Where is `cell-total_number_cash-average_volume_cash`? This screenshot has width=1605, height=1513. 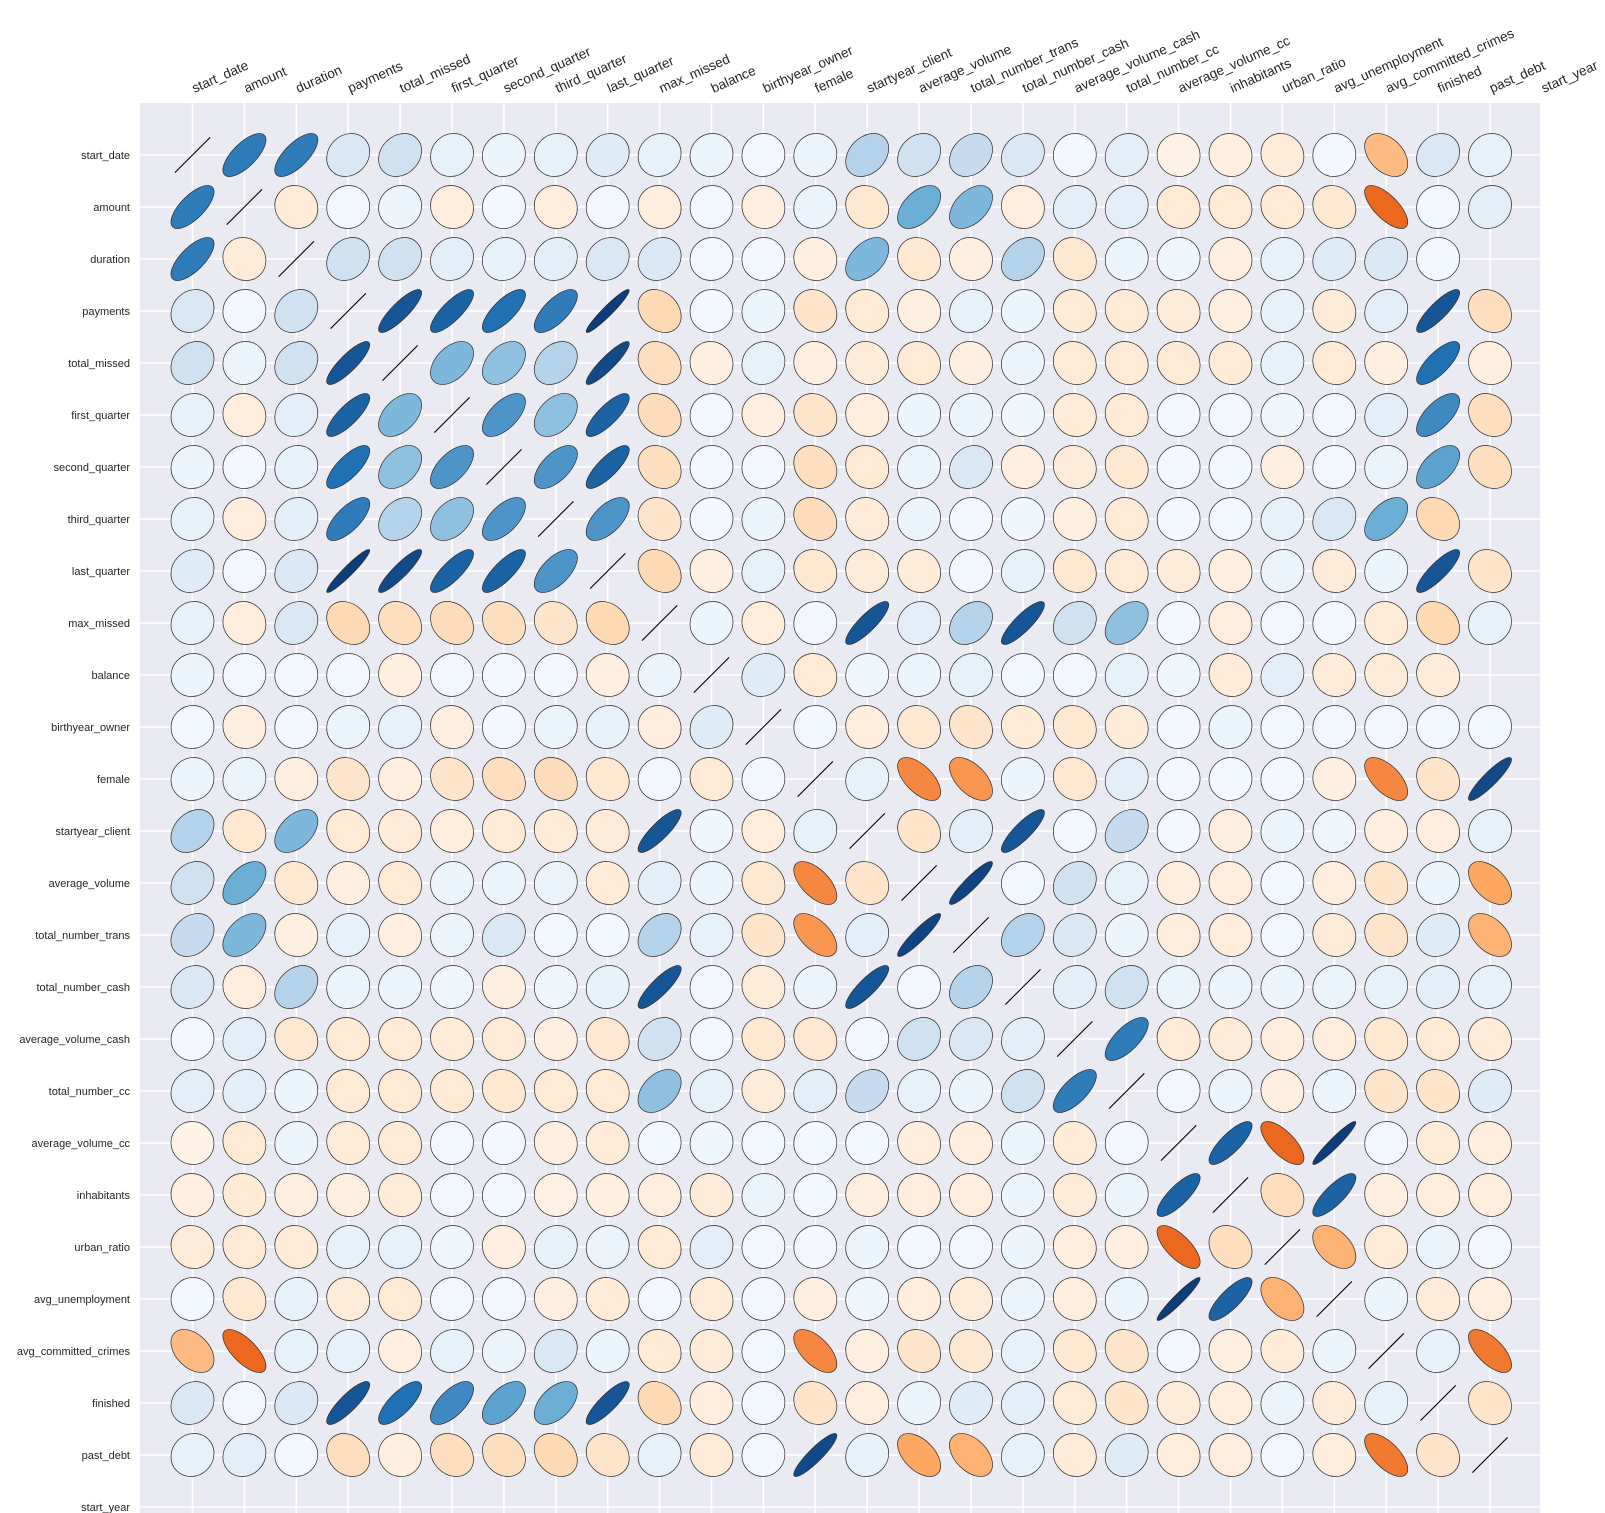
cell-total_number_cash-average_volume_cash is located at coordinates (1074, 987).